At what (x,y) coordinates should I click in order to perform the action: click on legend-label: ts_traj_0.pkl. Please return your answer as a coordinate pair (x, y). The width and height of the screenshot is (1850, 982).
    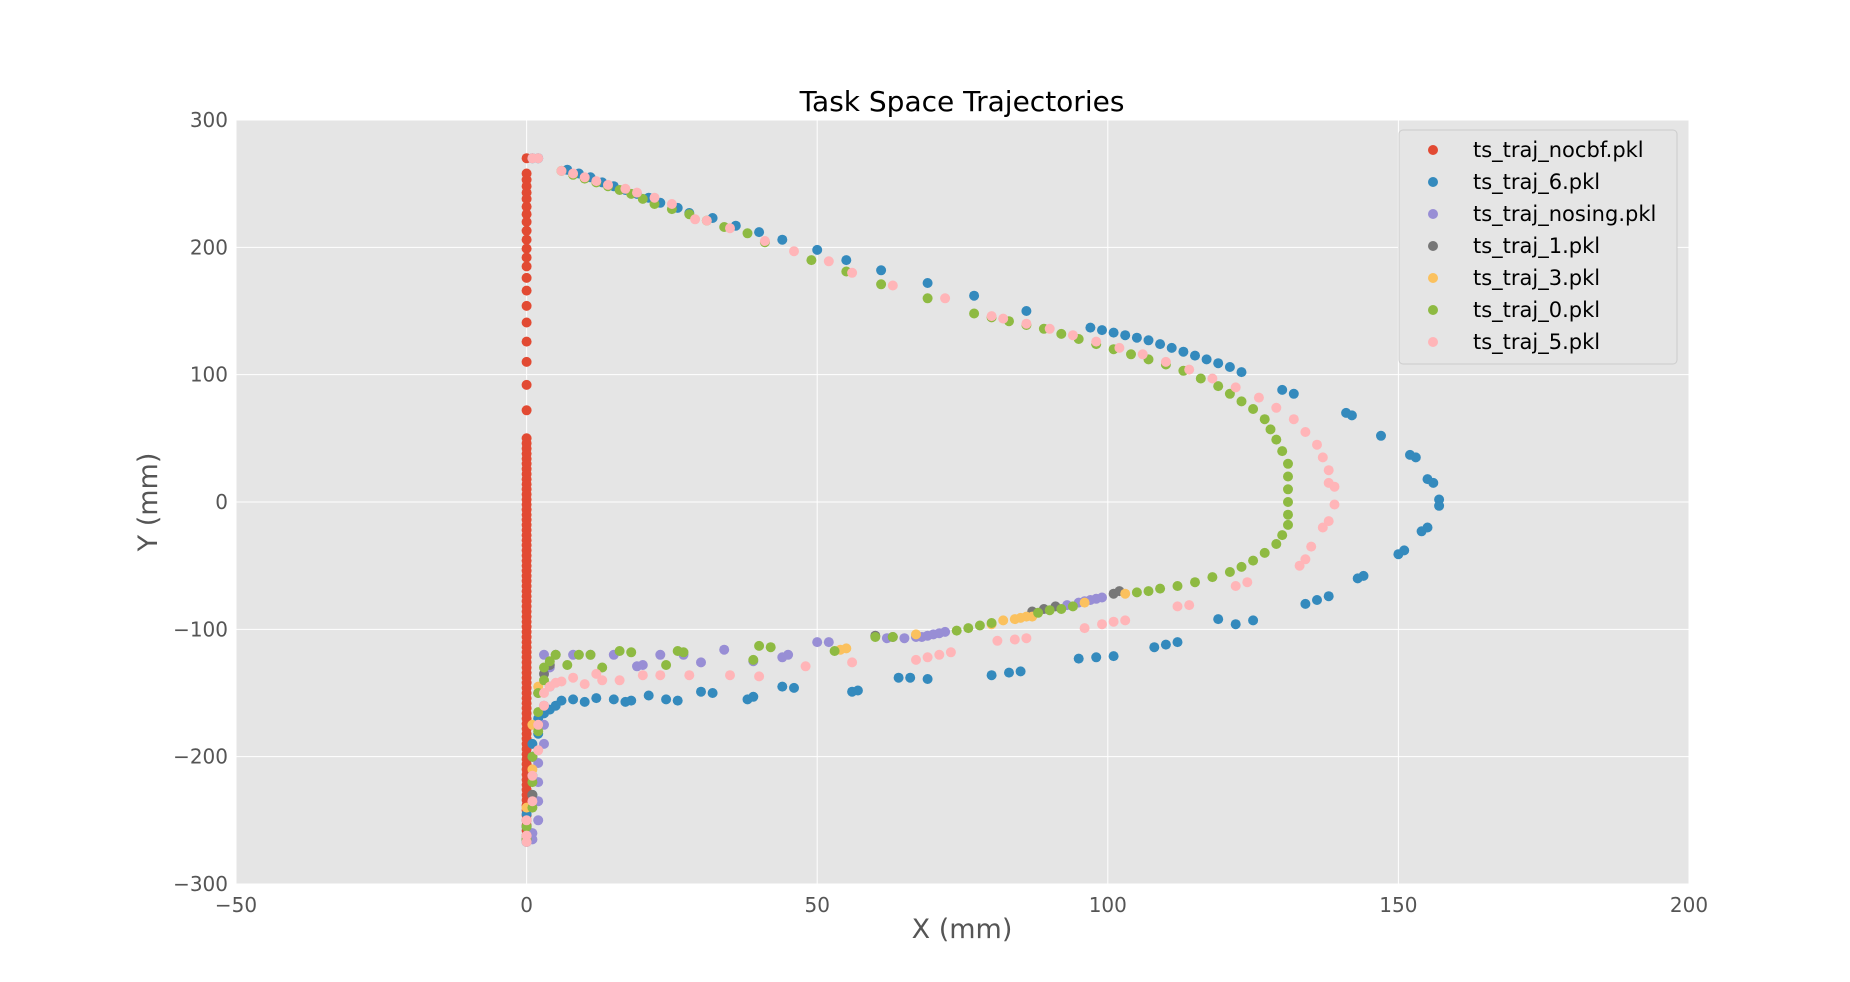
    Looking at the image, I should click on (1536, 310).